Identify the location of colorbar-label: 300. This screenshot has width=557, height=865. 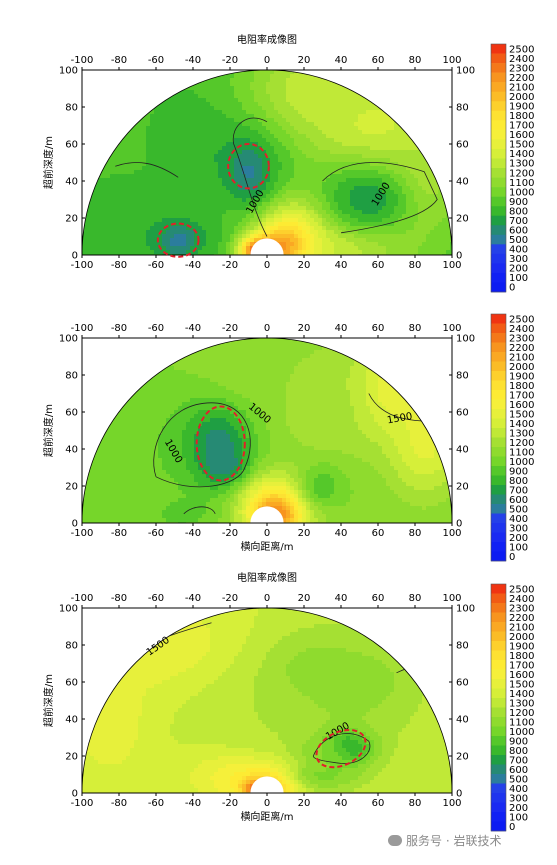
(518, 798).